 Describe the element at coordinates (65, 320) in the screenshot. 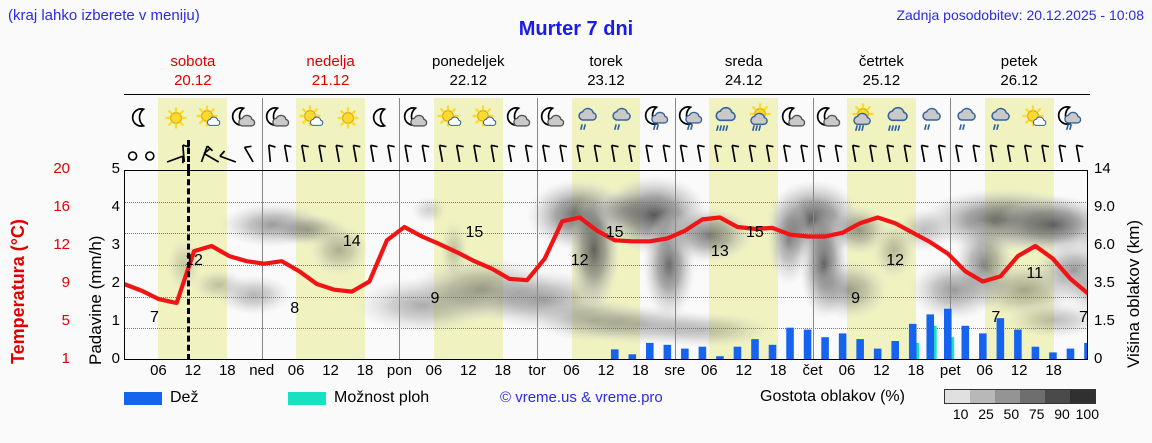

I see `temperature-tick-4: 5` at that location.